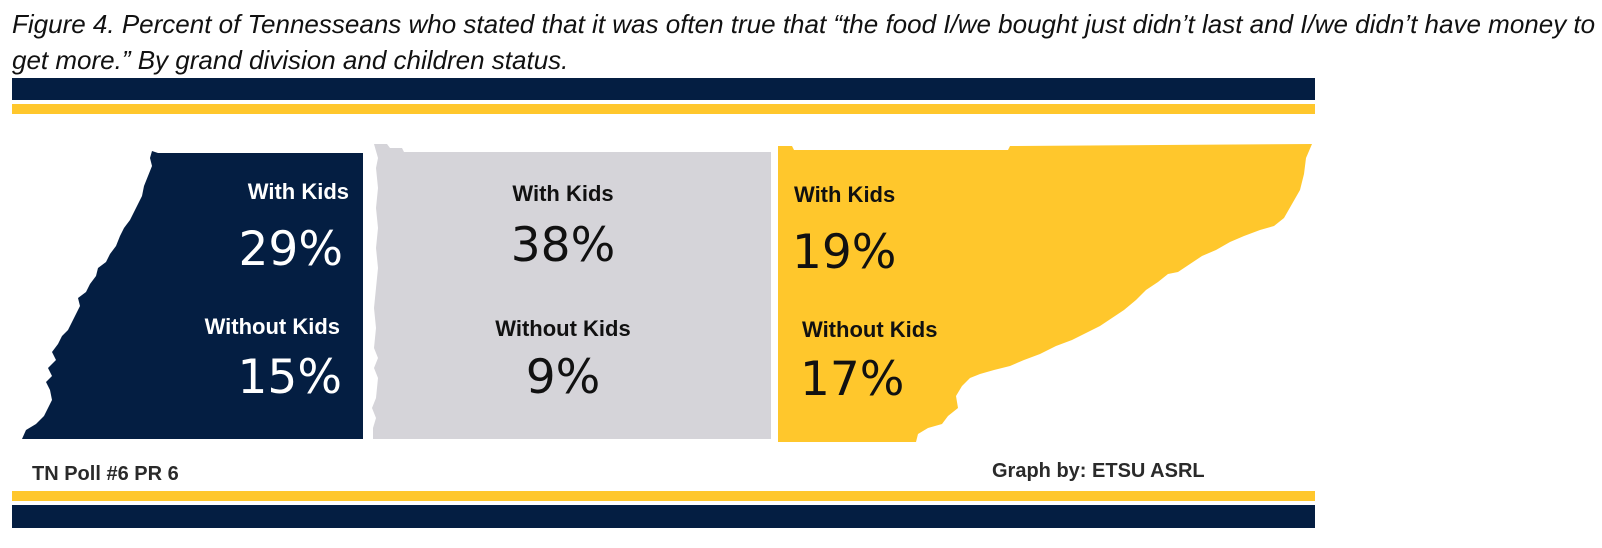  What do you see at coordinates (290, 249) in the screenshot?
I see `west-with-kids-value: 29%` at bounding box center [290, 249].